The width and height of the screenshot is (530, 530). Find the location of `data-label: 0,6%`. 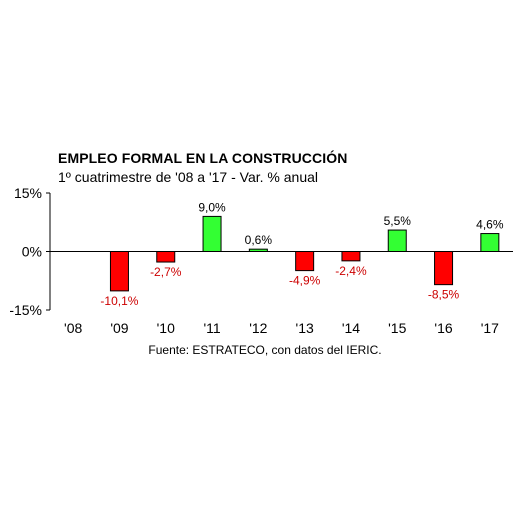

data-label: 0,6% is located at coordinates (259, 240).